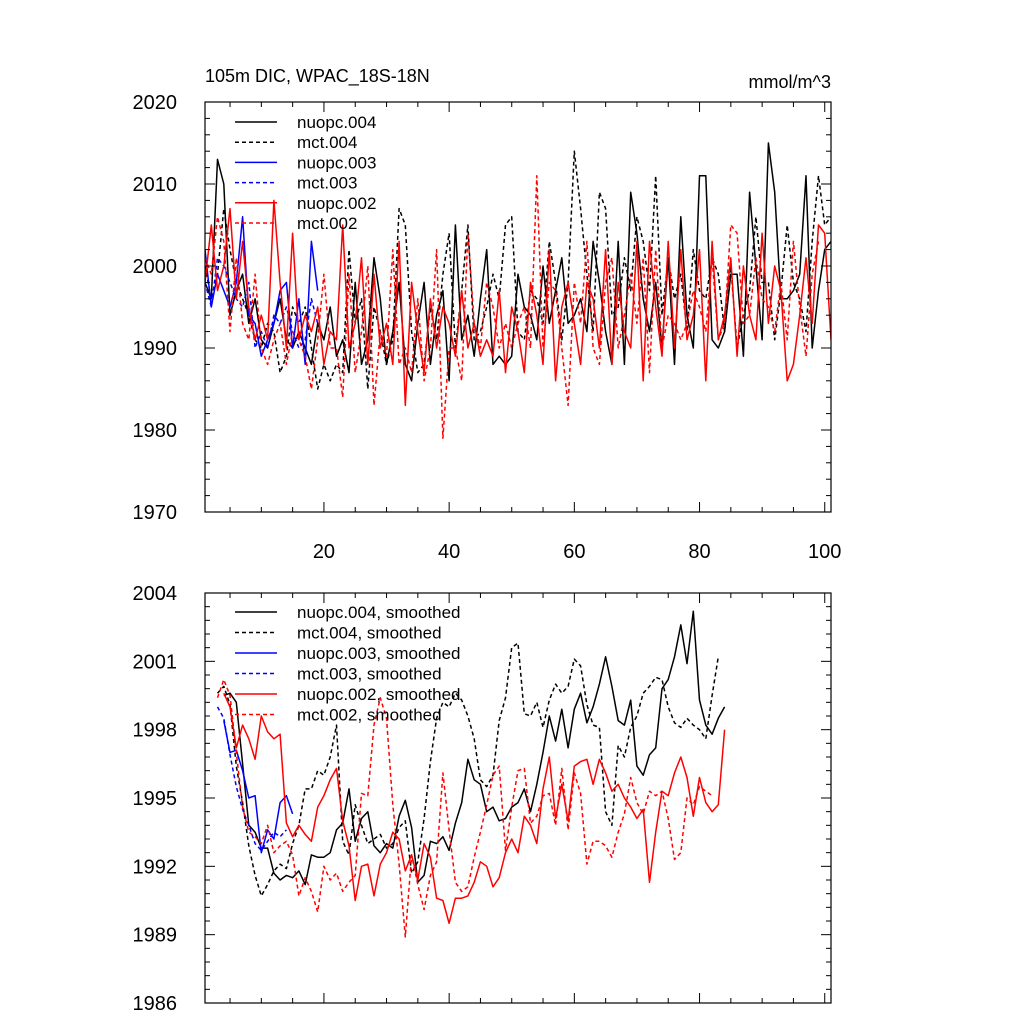  What do you see at coordinates (474, 808) in the screenshot?
I see `series-line-nuopc-002-smoothed` at bounding box center [474, 808].